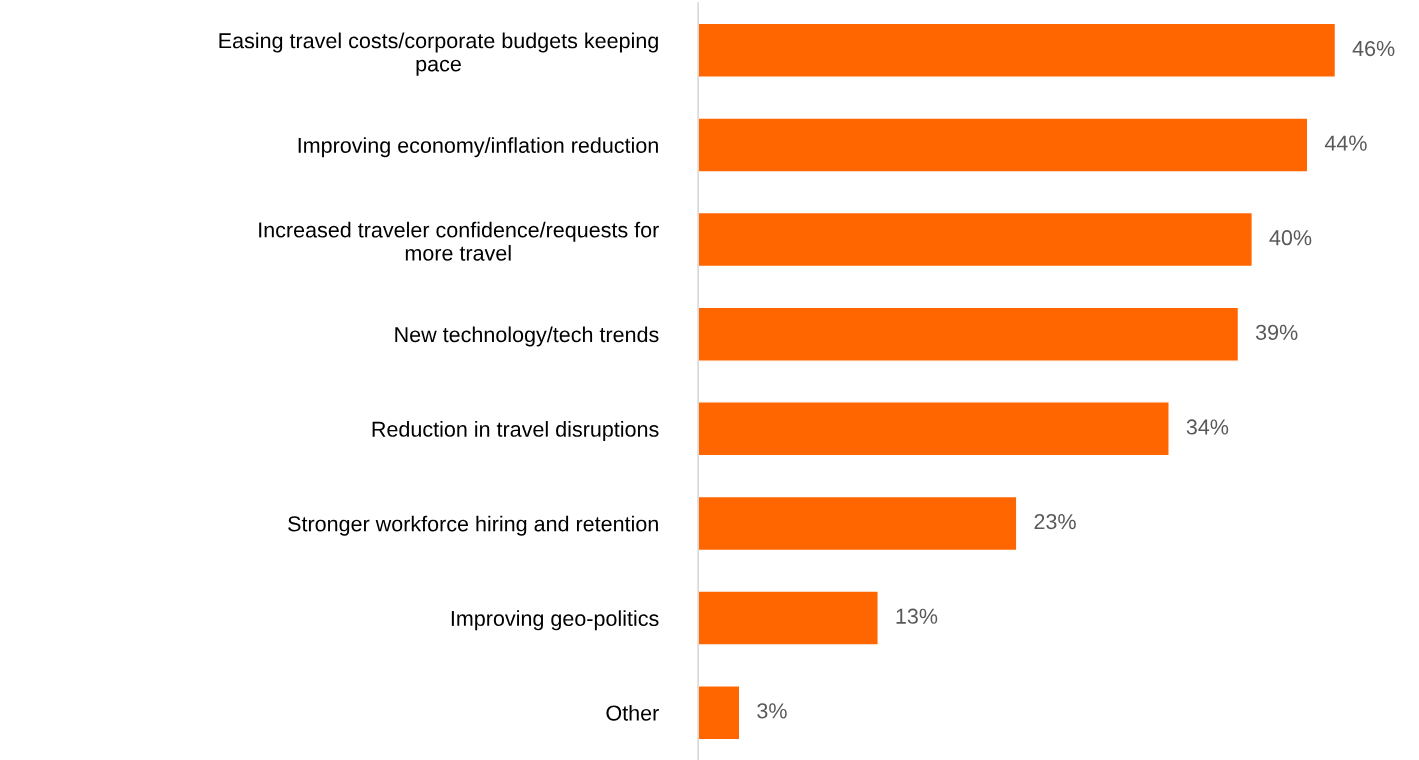 Image resolution: width=1419 pixels, height=760 pixels. I want to click on data-label: 40%, so click(1290, 238).